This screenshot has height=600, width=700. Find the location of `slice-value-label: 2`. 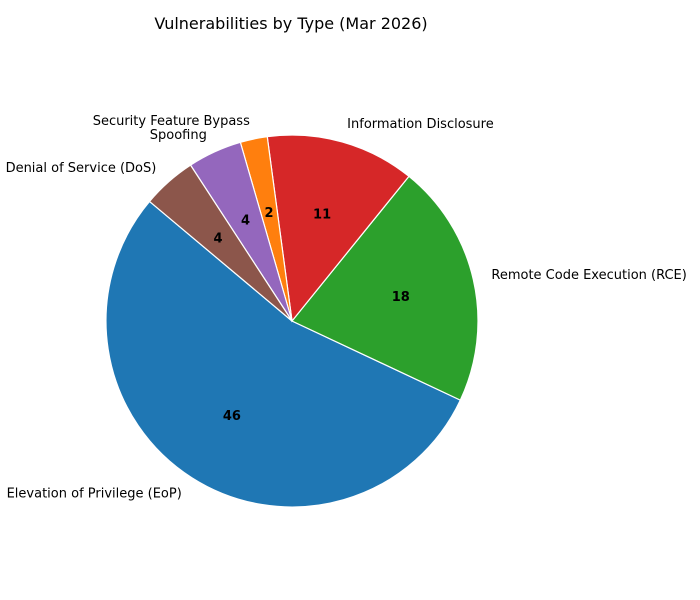

slice-value-label: 2 is located at coordinates (268, 213).